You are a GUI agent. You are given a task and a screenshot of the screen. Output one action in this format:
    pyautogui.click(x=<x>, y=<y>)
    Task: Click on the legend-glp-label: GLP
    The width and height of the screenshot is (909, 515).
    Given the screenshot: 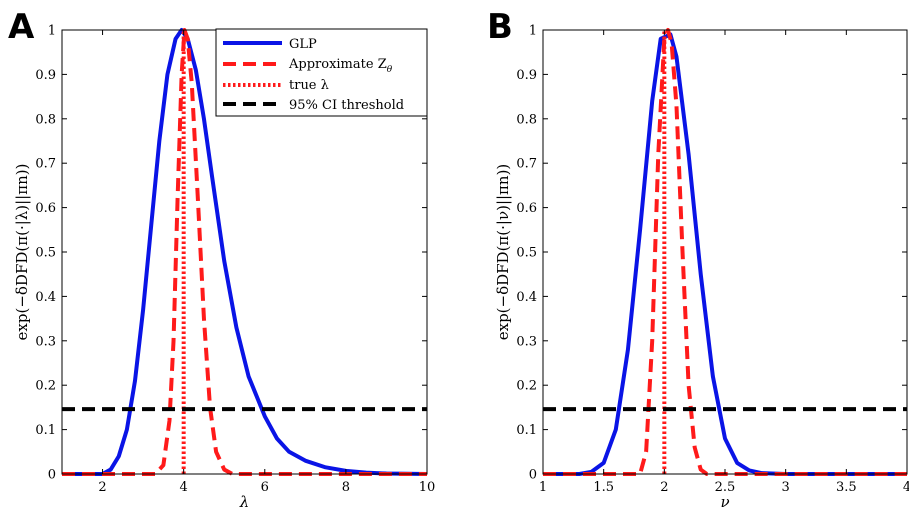 What is the action you would take?
    pyautogui.click(x=303, y=44)
    